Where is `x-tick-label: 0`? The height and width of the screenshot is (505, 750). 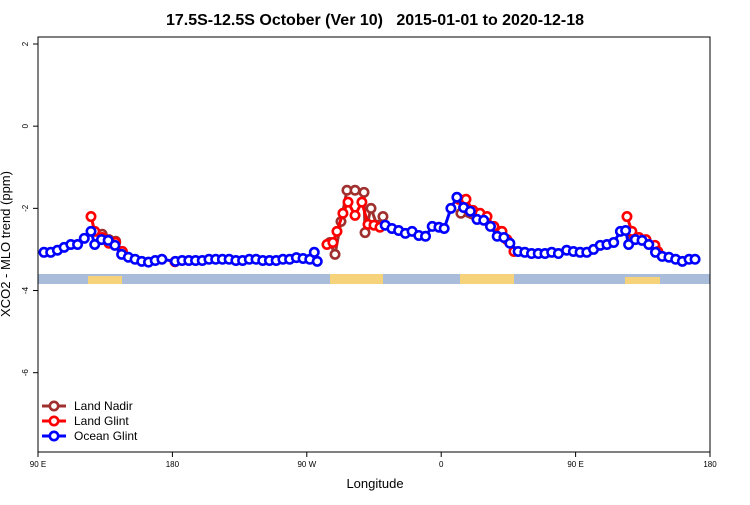 x-tick-label: 0 is located at coordinates (441, 464).